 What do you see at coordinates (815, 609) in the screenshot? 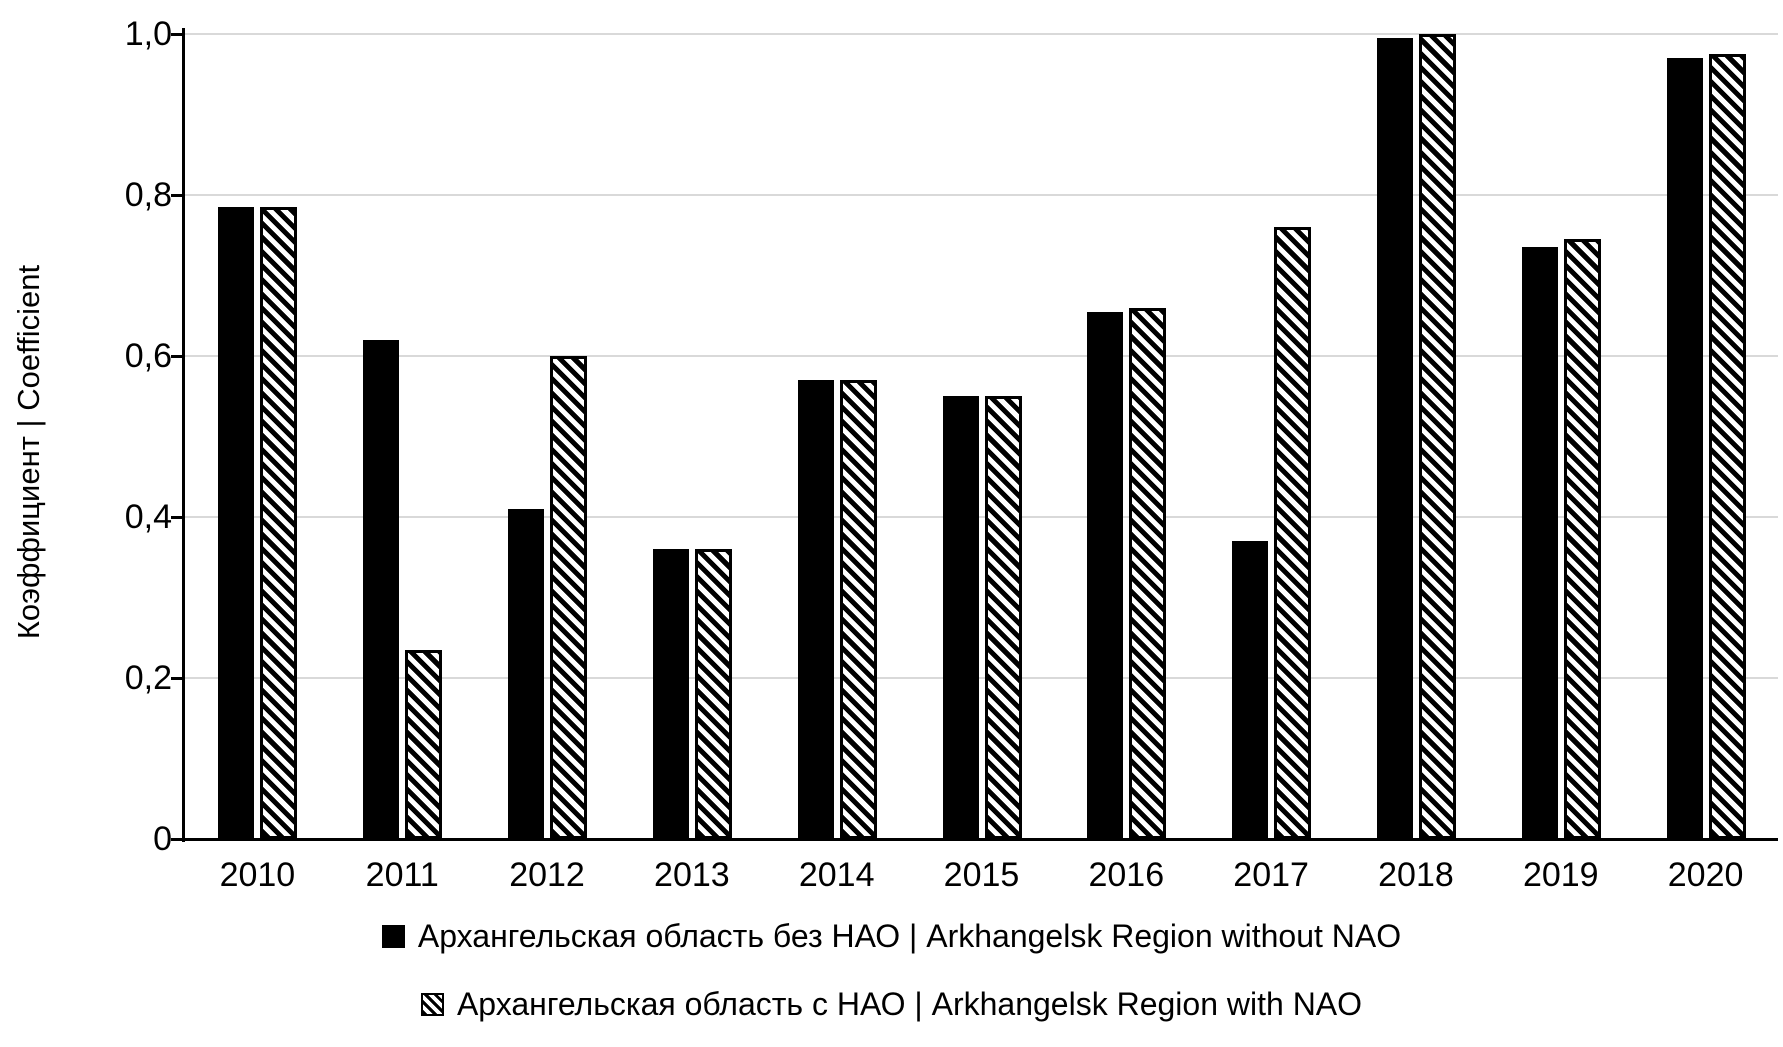
I see `bar-2014-without-nao` at bounding box center [815, 609].